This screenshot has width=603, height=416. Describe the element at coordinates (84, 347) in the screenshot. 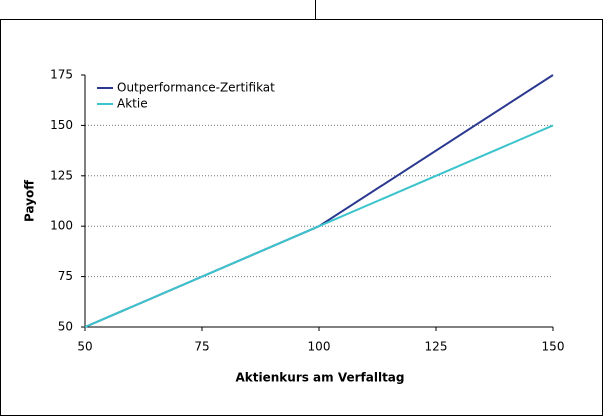

I see `x-tick-label: 50` at that location.